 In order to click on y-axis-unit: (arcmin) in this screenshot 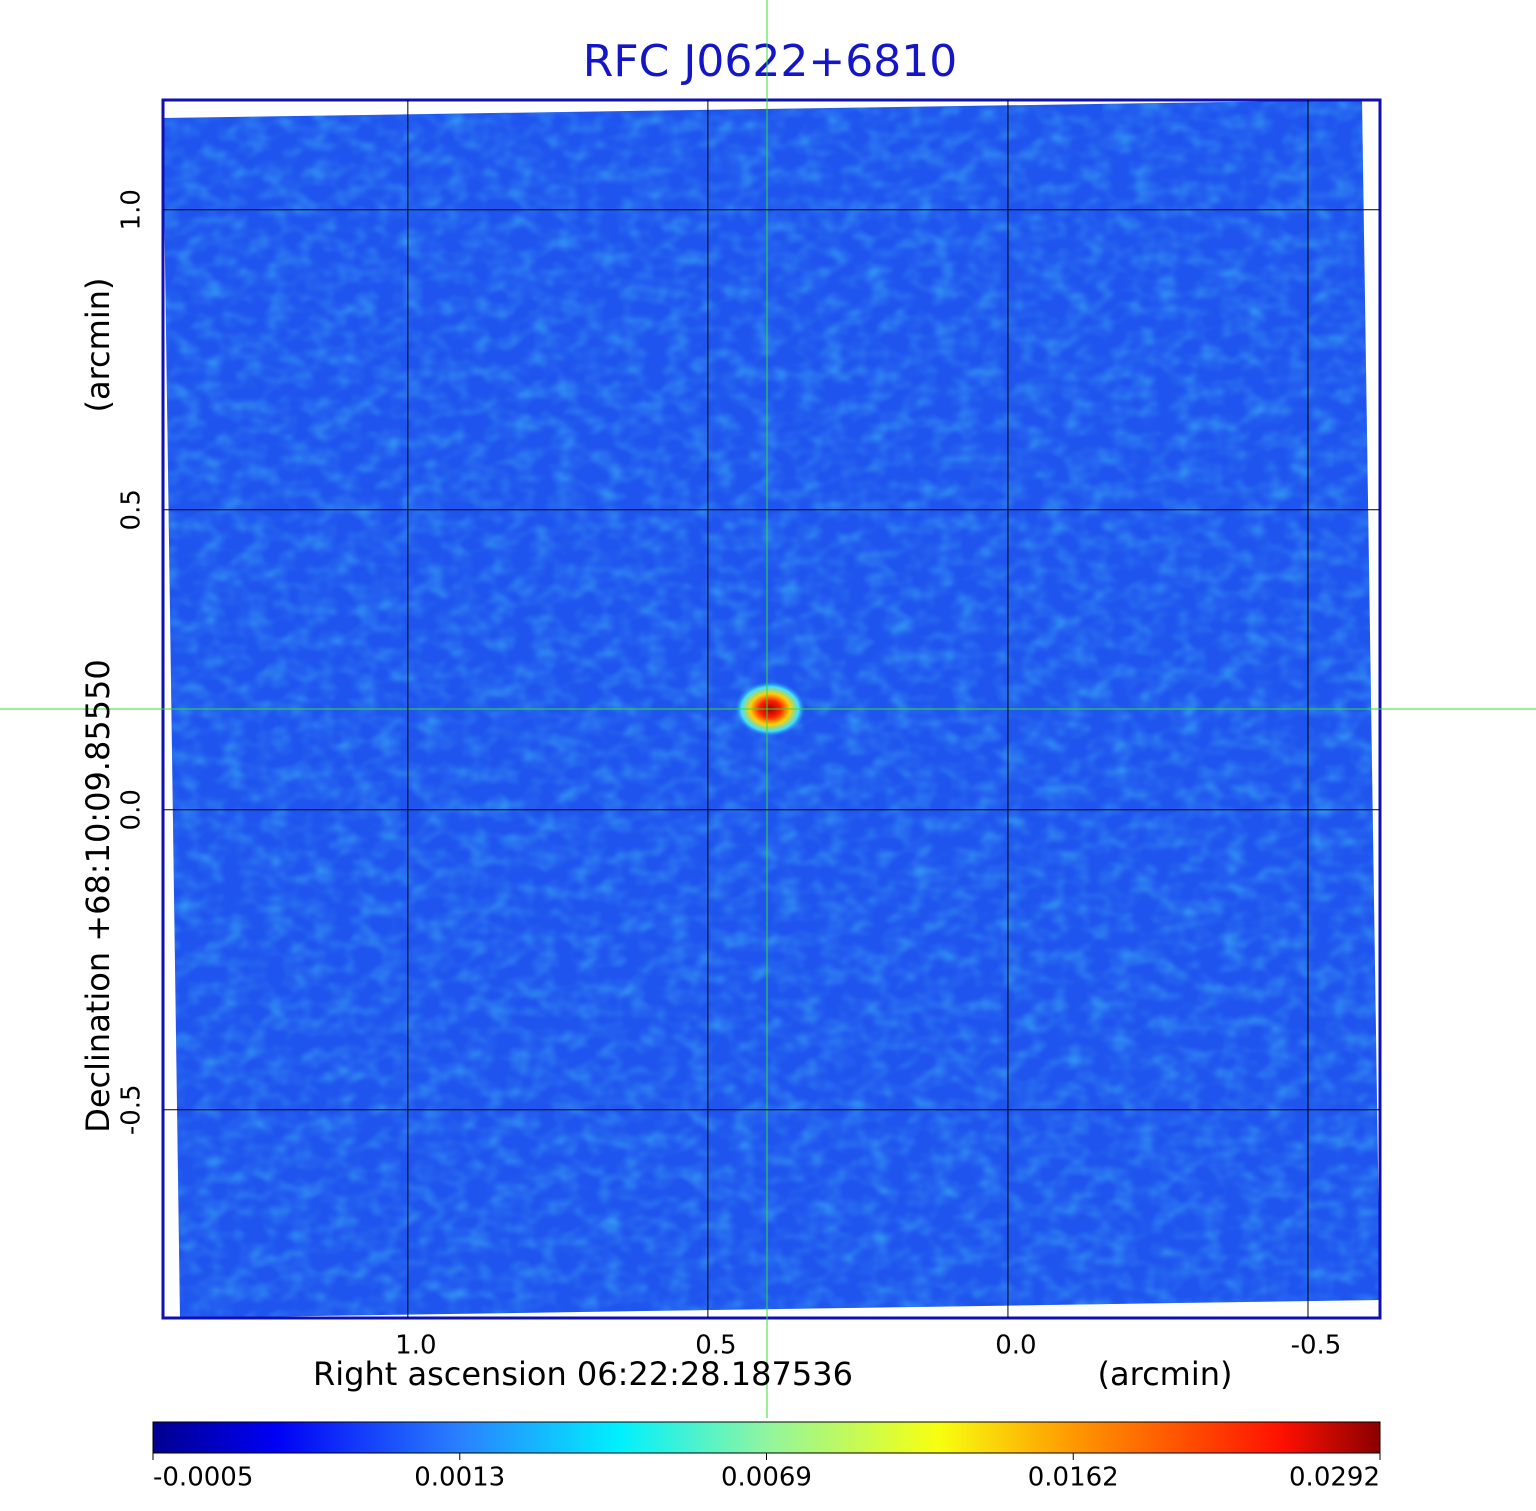, I will do `click(98, 345)`.